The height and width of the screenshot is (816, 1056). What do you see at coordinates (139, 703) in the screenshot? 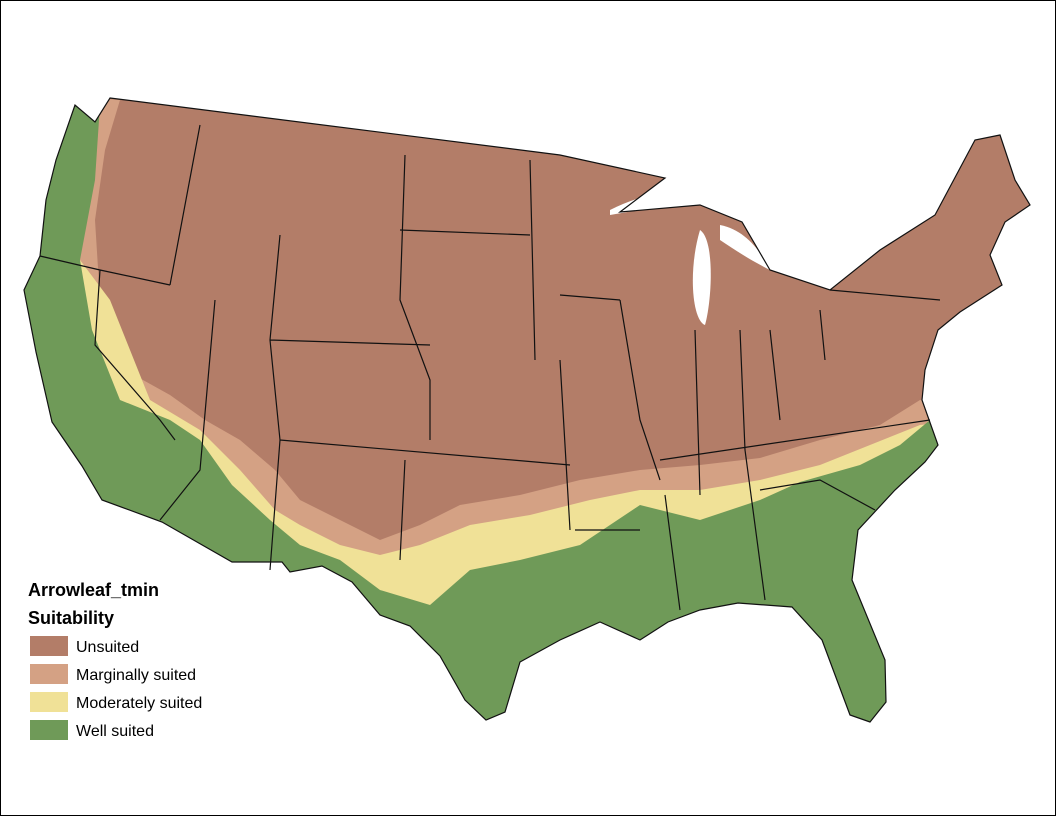
I see `legend-label: Moderately suited` at bounding box center [139, 703].